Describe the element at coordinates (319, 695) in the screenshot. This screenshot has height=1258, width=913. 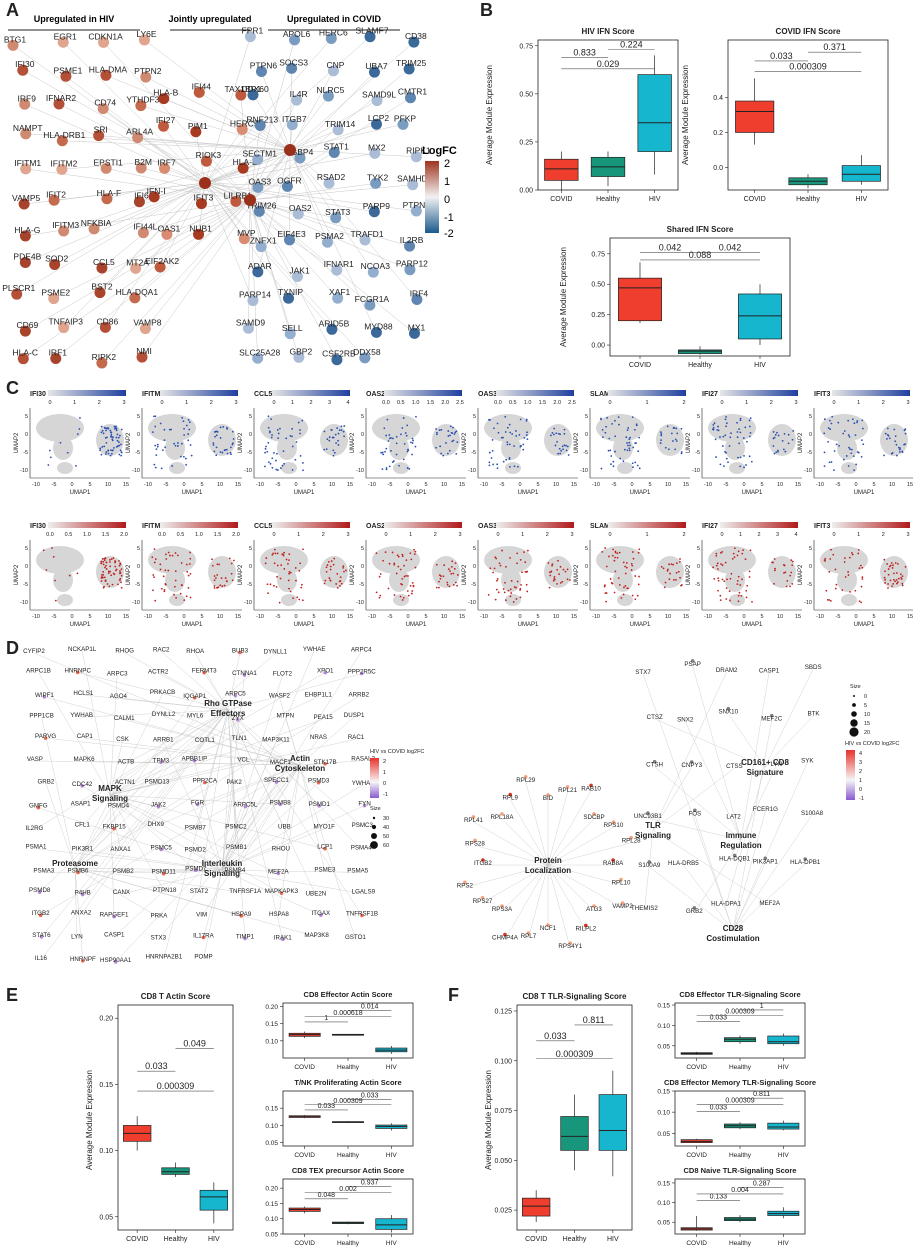
I see `gene-label: EHBP1L1` at that location.